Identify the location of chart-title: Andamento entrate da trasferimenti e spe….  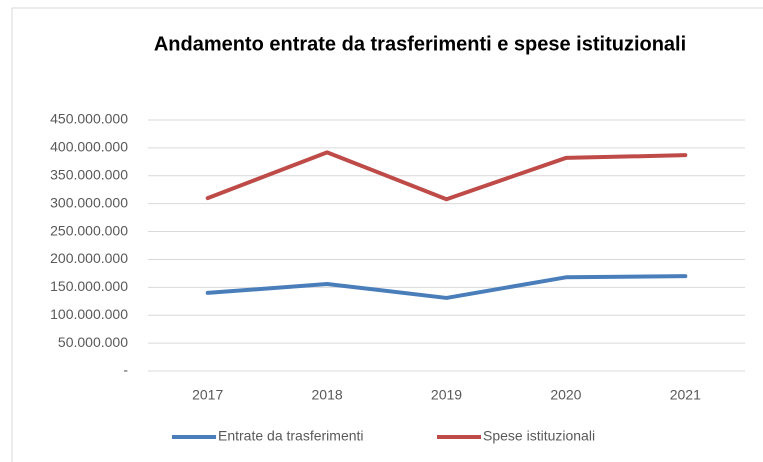
(420, 44).